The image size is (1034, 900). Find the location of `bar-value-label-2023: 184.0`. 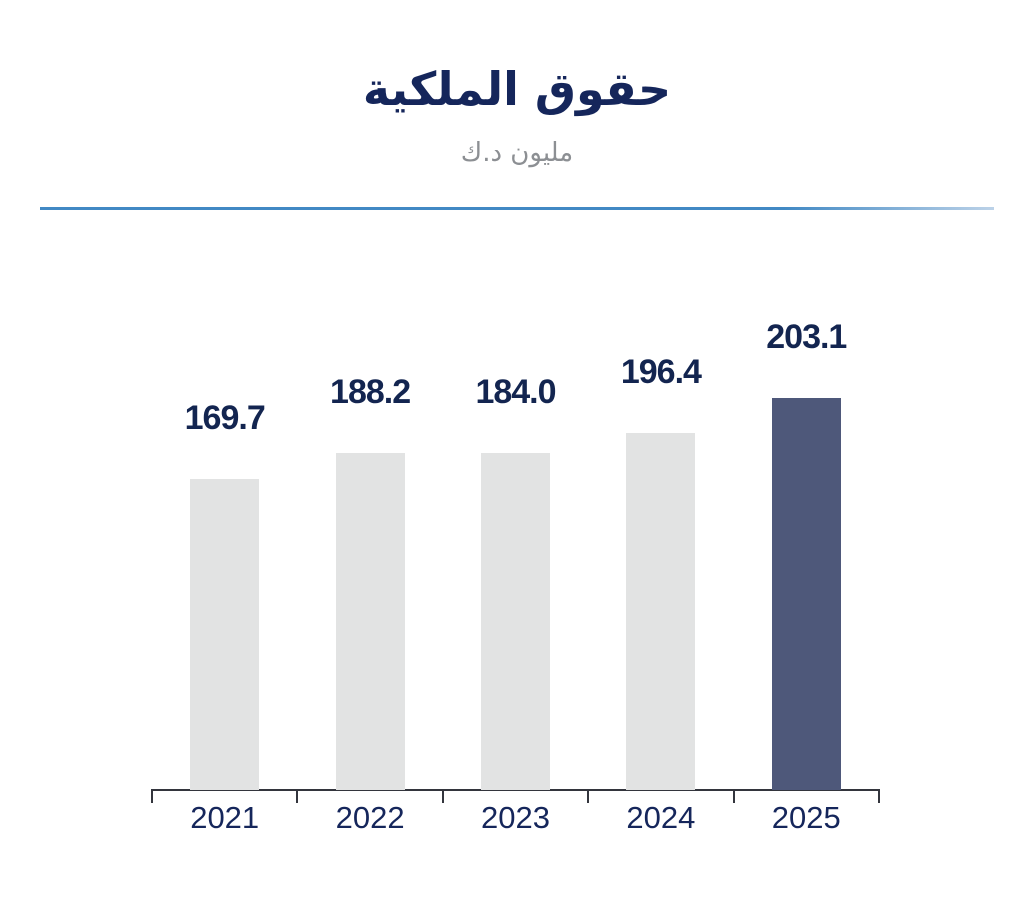

bar-value-label-2023: 184.0 is located at coordinates (515, 392).